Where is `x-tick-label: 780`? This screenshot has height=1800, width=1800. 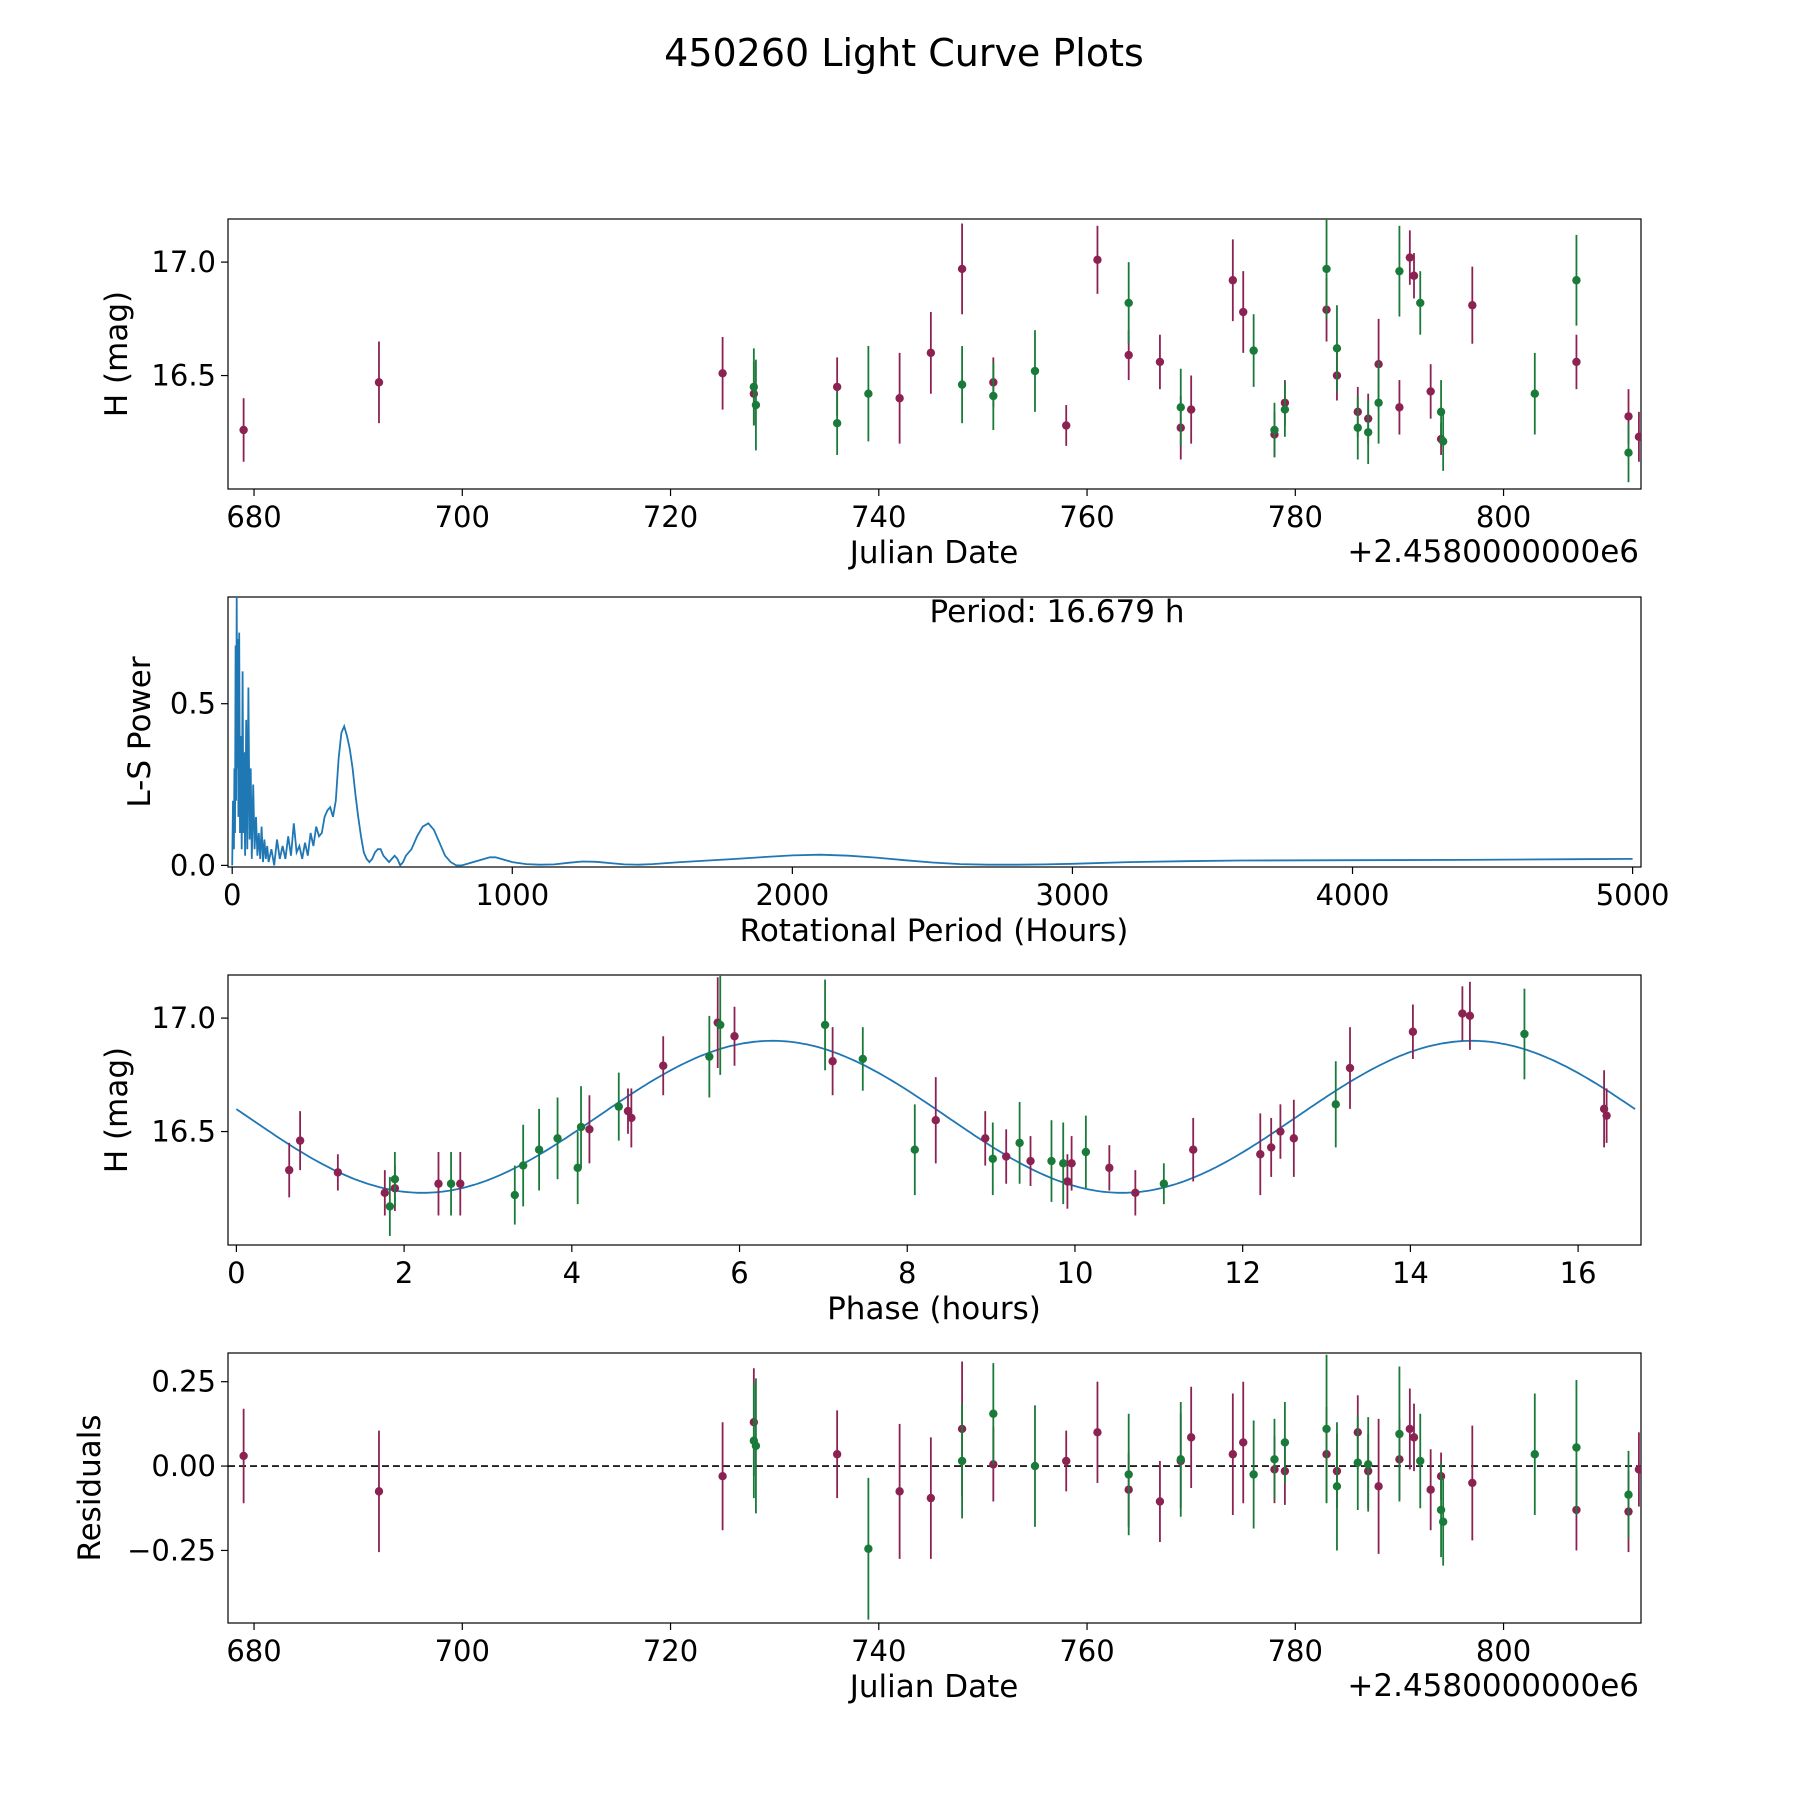 x-tick-label: 780 is located at coordinates (1295, 517).